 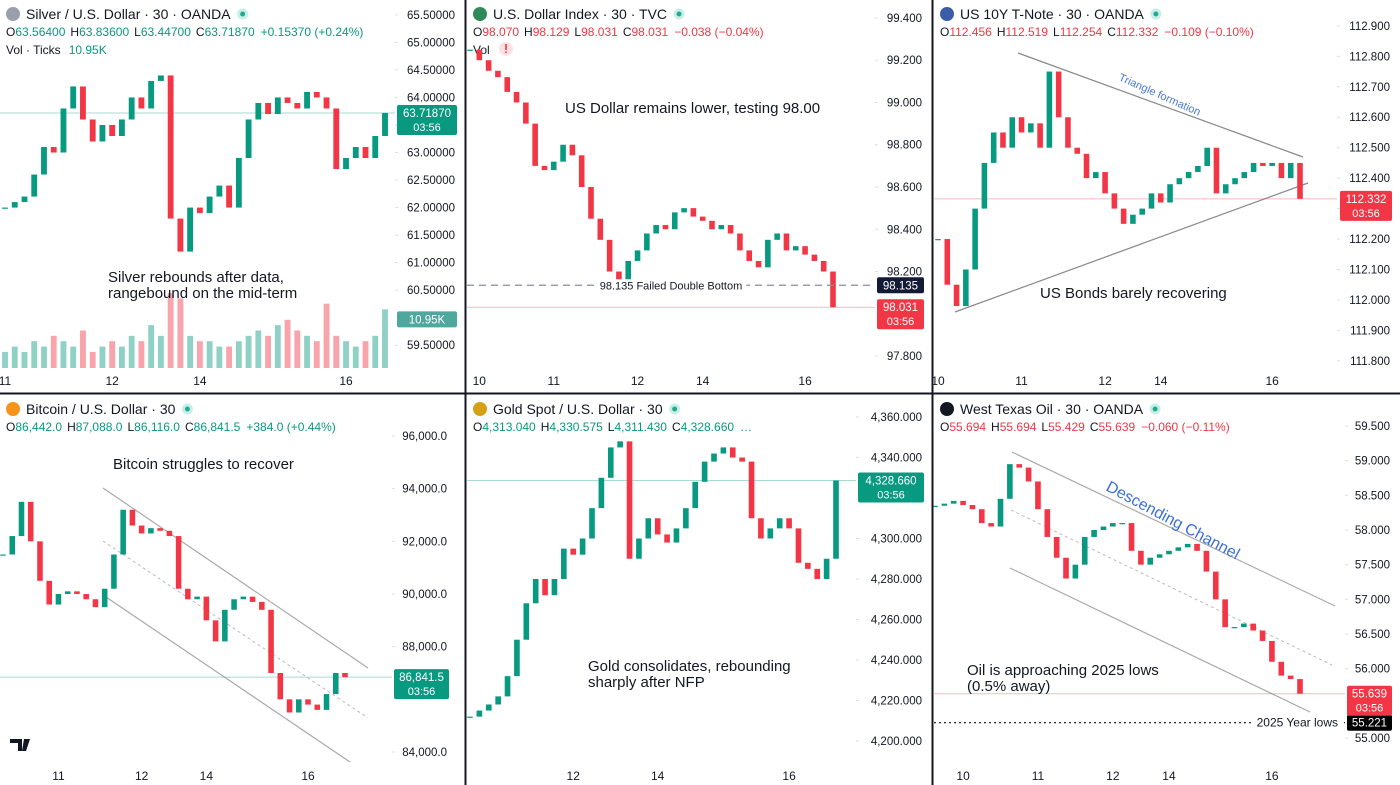 I want to click on ohlc-value: 4,311.430, so click(x=640, y=427).